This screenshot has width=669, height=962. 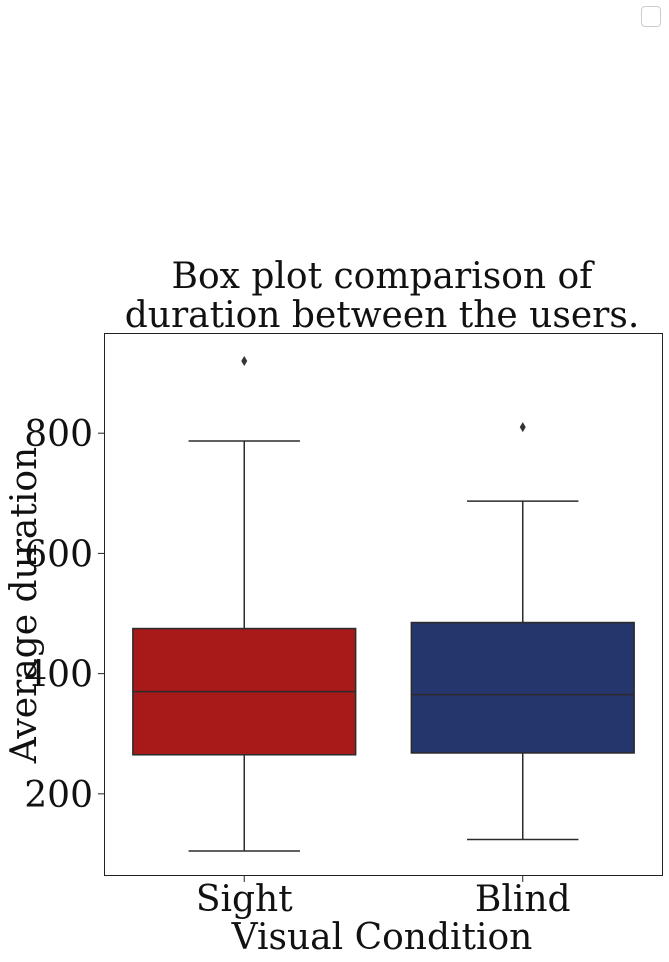 I want to click on y-tick-label: 400, so click(x=58, y=675).